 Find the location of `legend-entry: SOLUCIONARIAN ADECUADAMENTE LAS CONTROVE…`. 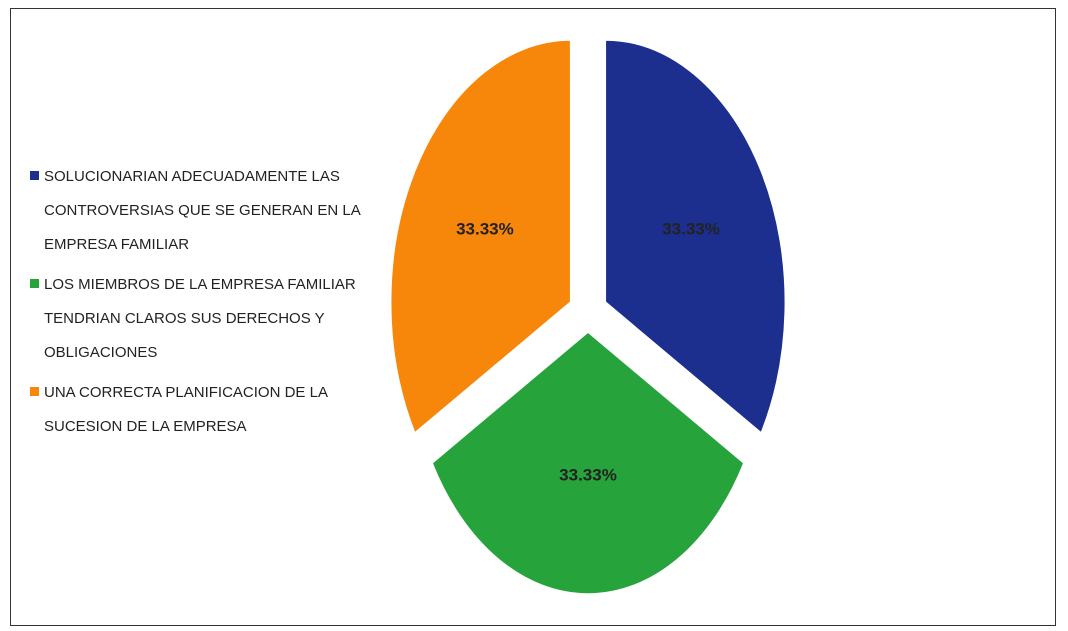

legend-entry: SOLUCIONARIAN ADECUADAMENTE LAS CONTROVE… is located at coordinates (210, 211).